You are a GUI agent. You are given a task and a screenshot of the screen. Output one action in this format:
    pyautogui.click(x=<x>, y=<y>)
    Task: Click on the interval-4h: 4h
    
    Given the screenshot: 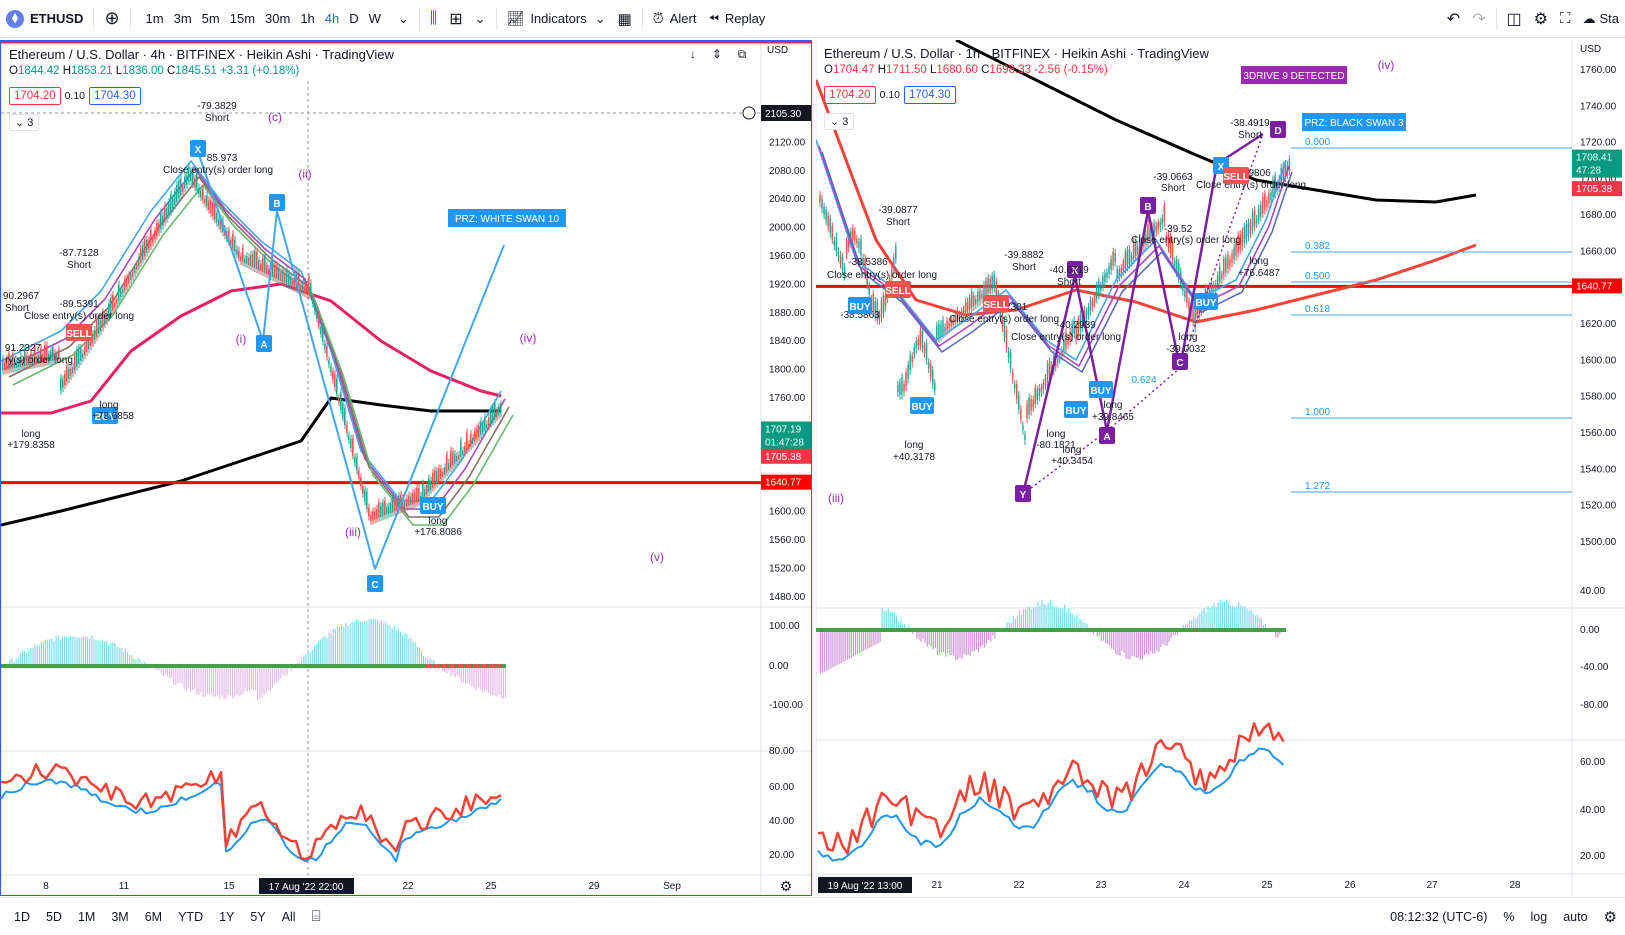 What is the action you would take?
    pyautogui.click(x=332, y=18)
    